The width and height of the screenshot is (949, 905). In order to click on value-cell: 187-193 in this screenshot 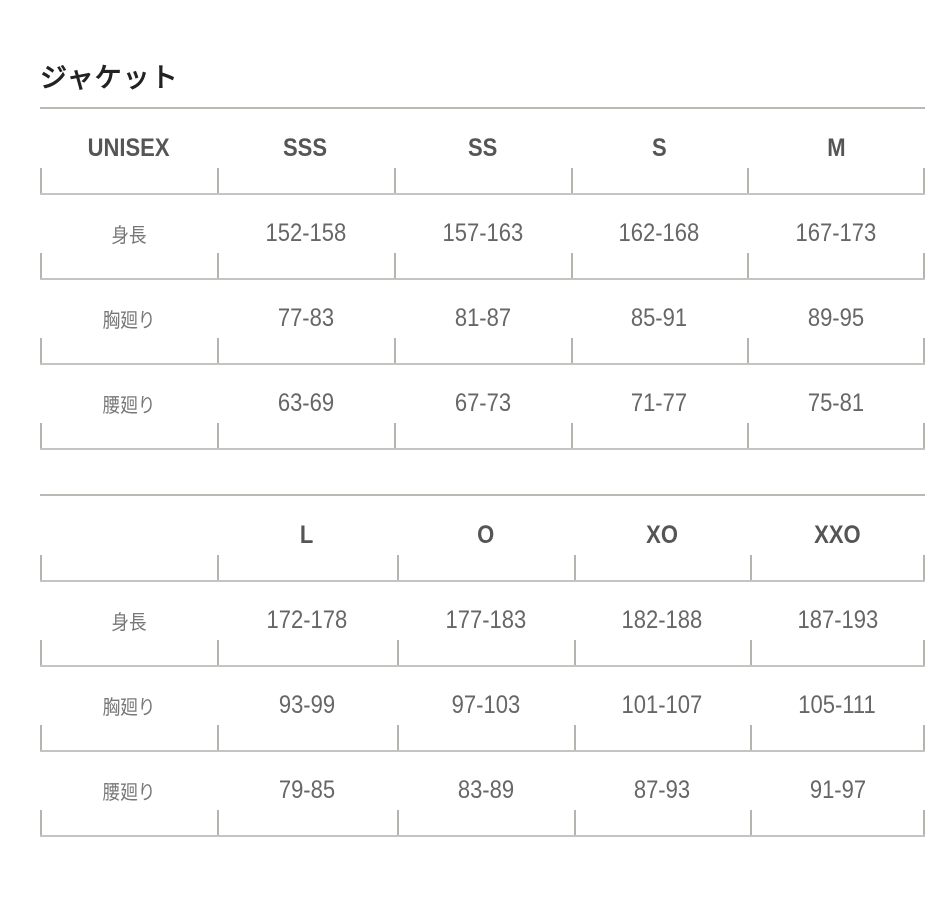, I will do `click(837, 623)`.